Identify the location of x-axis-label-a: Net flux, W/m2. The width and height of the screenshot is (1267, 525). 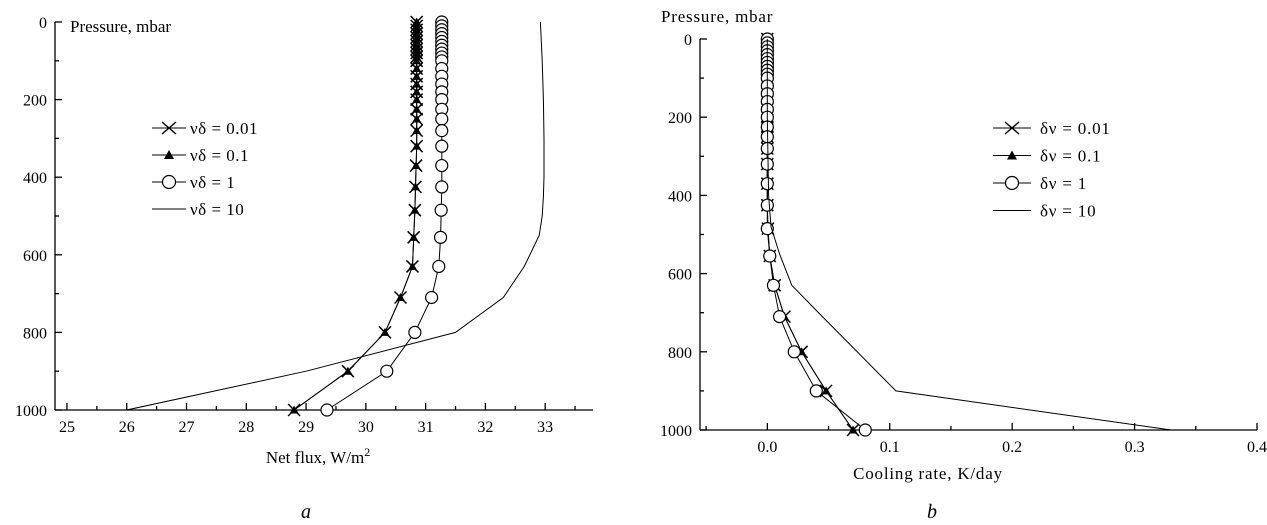
(318, 456).